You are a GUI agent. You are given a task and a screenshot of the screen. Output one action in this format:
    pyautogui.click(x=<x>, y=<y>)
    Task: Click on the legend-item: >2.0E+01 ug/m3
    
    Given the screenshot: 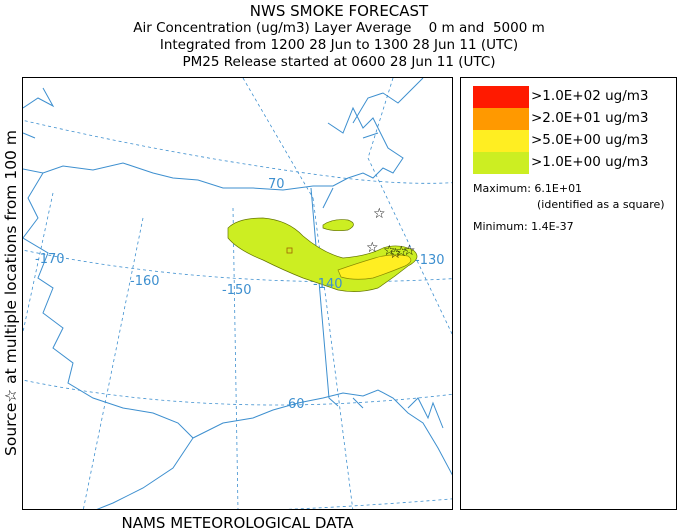 What is the action you would take?
    pyautogui.click(x=573, y=119)
    